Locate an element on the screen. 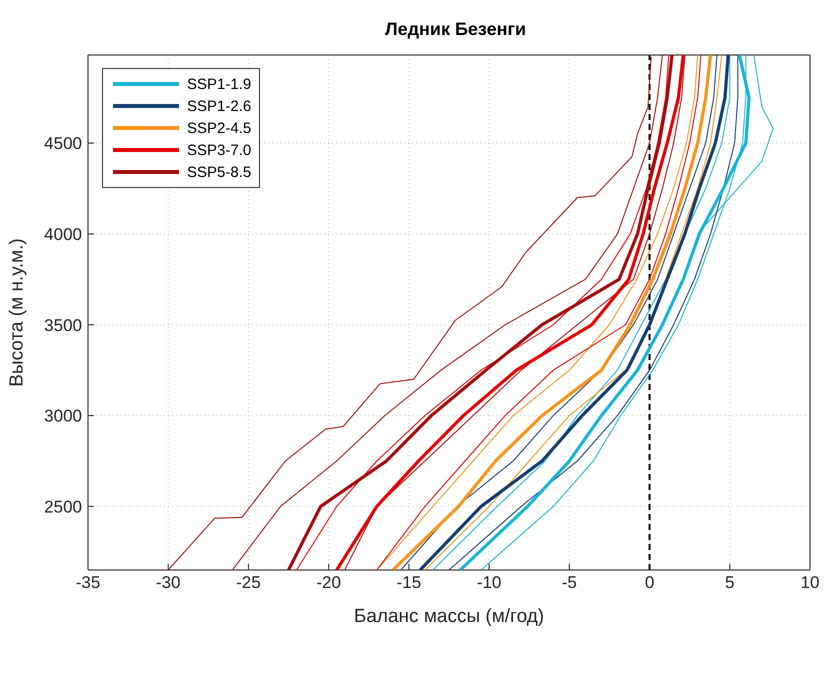  x-tick-label: 5 is located at coordinates (730, 582).